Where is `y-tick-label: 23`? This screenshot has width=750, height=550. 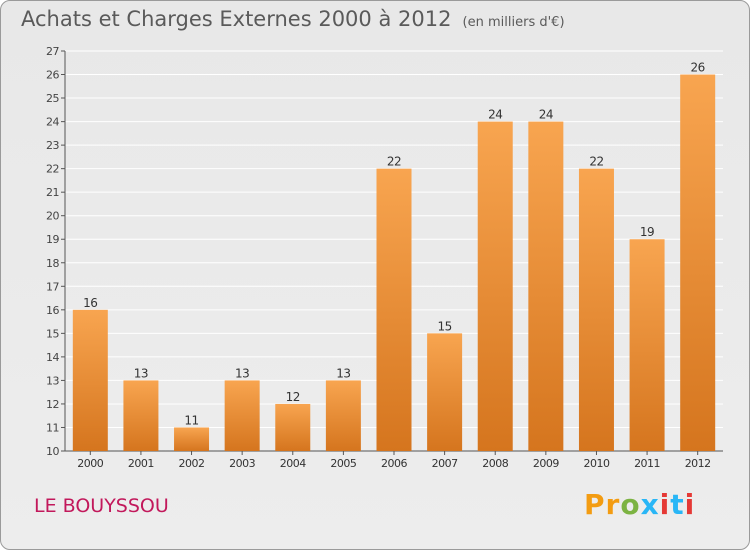
y-tick-label: 23 is located at coordinates (52, 145).